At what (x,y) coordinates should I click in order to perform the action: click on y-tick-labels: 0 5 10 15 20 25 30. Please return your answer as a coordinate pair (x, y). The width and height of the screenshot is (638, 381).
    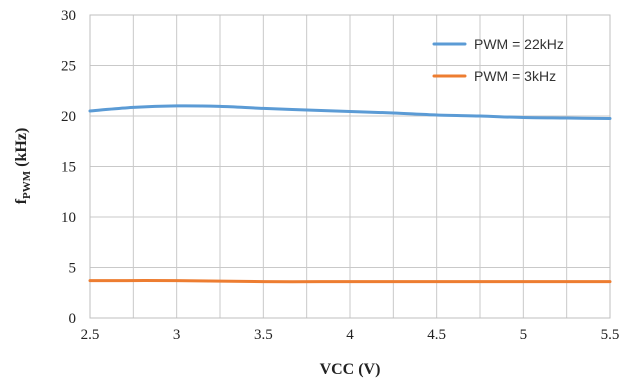
    Looking at the image, I should click on (68, 167).